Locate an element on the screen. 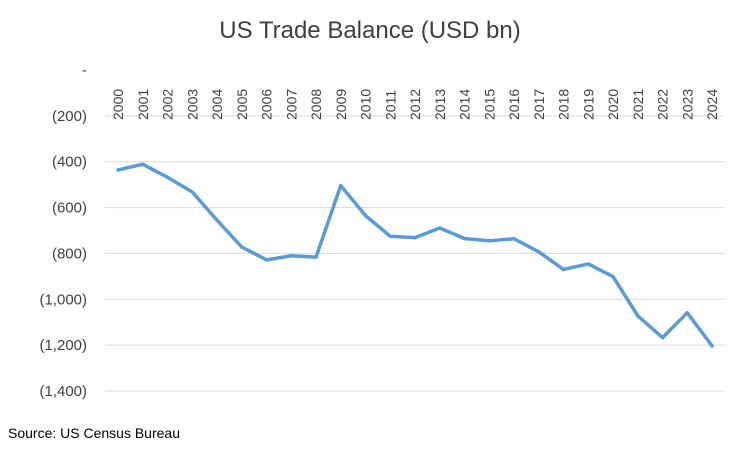 The image size is (740, 454). x-tick-label: 2000 is located at coordinates (118, 104).